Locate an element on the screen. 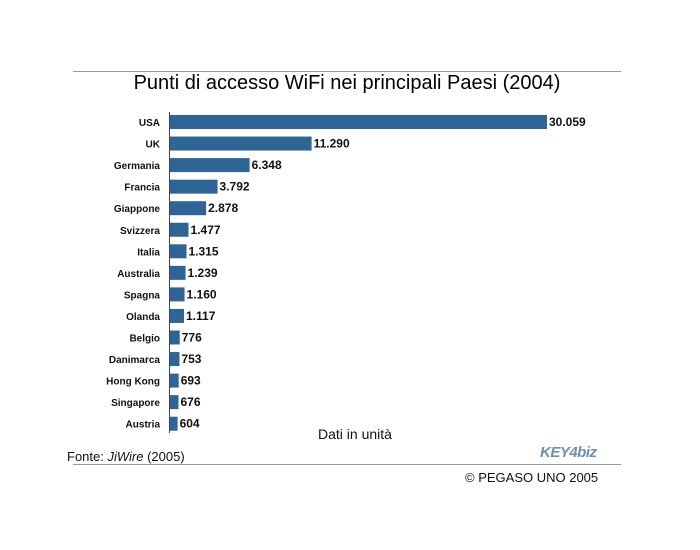 This screenshot has width=700, height=550. category-label: Italia is located at coordinates (148, 252).